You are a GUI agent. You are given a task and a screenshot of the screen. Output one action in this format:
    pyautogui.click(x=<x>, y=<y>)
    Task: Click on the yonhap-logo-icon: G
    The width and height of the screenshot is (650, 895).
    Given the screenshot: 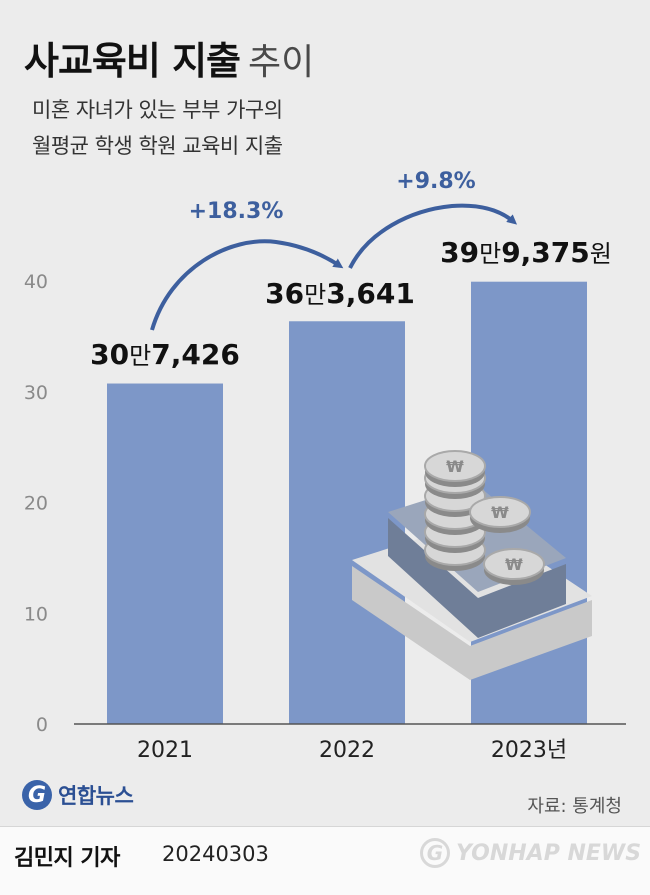 What is the action you would take?
    pyautogui.click(x=37, y=795)
    